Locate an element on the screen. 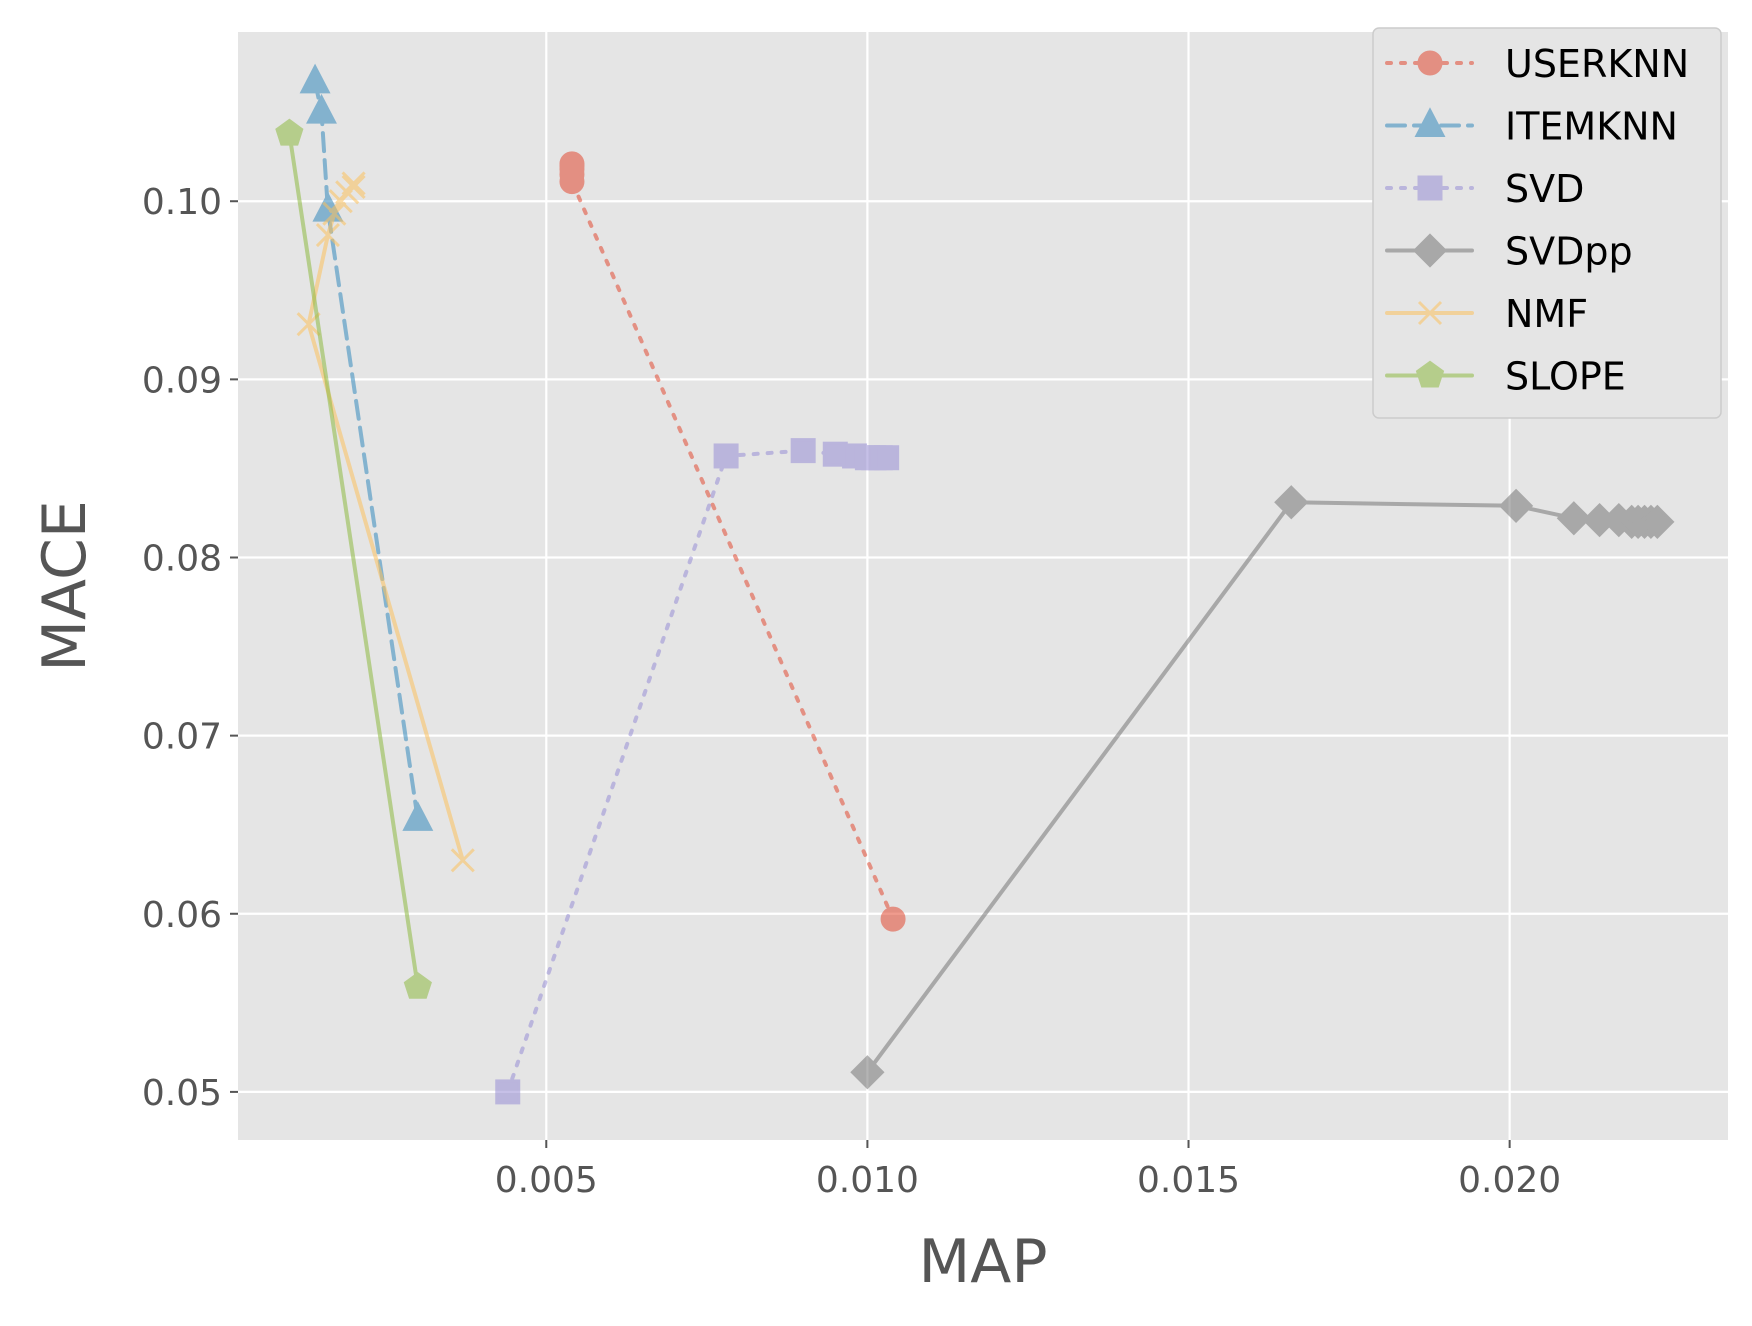  legend-marker-svdpp is located at coordinates (1430, 250).